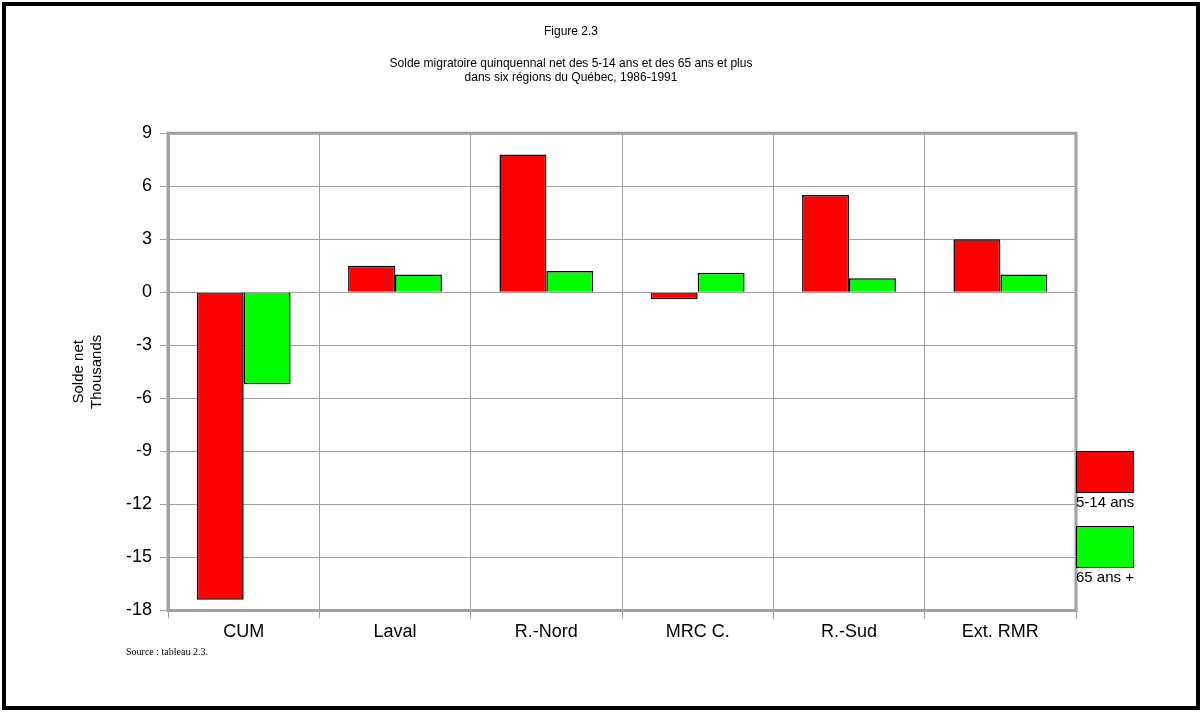 This screenshot has height=712, width=1202. Describe the element at coordinates (1105, 501) in the screenshot. I see `text: 5-14 ans` at that location.